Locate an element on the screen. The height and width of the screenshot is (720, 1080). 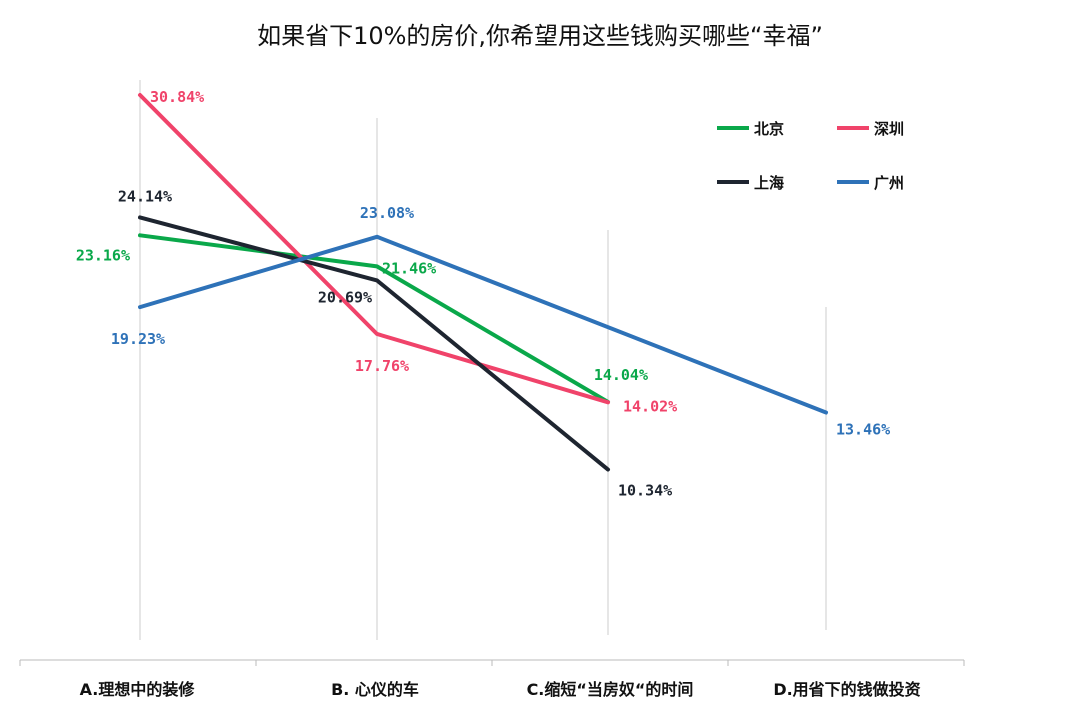
legend-label: 北京 is located at coordinates (769, 129).